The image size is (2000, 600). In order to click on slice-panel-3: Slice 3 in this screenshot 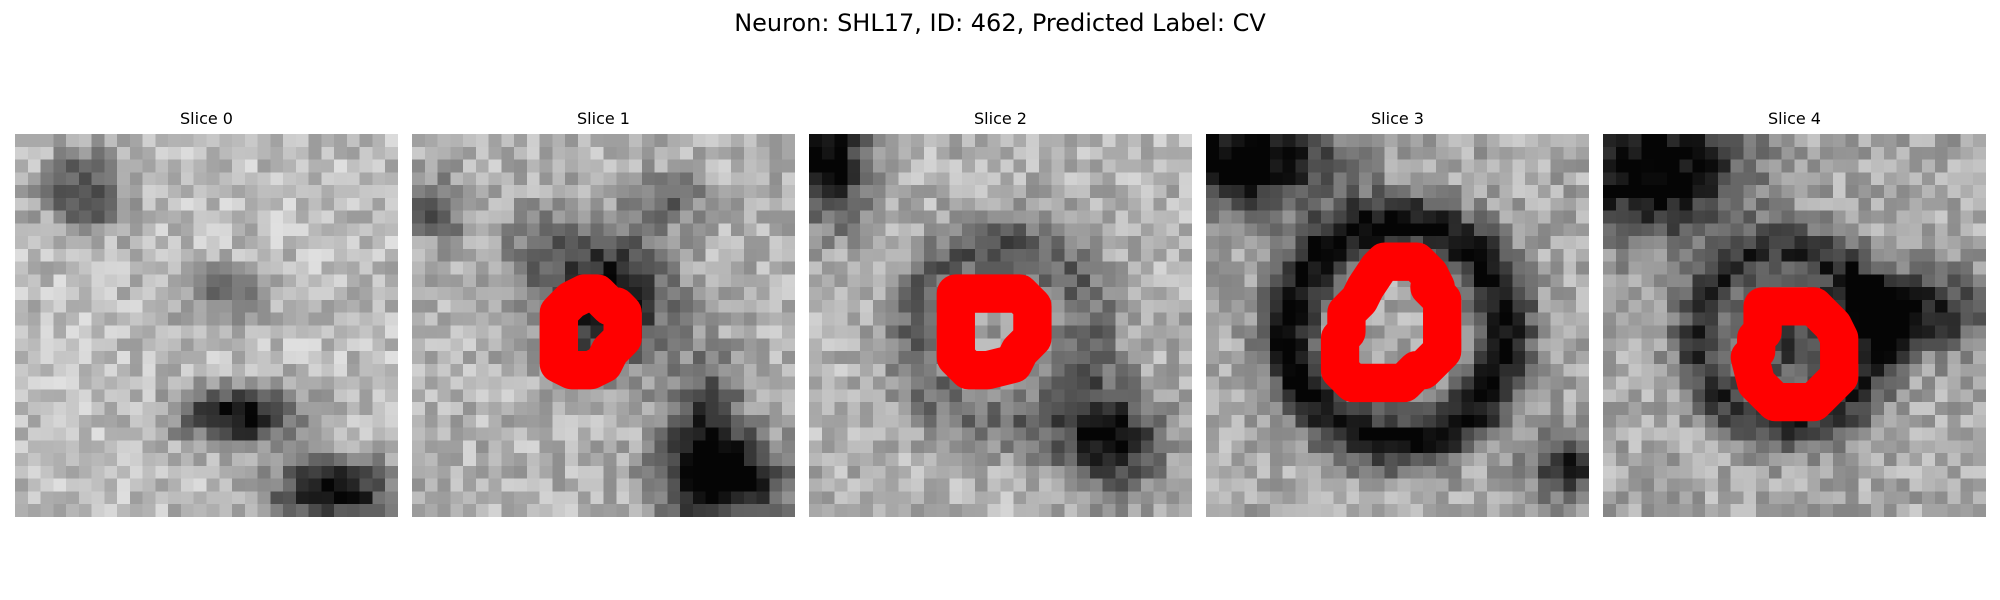, I will do `click(1397, 313)`.